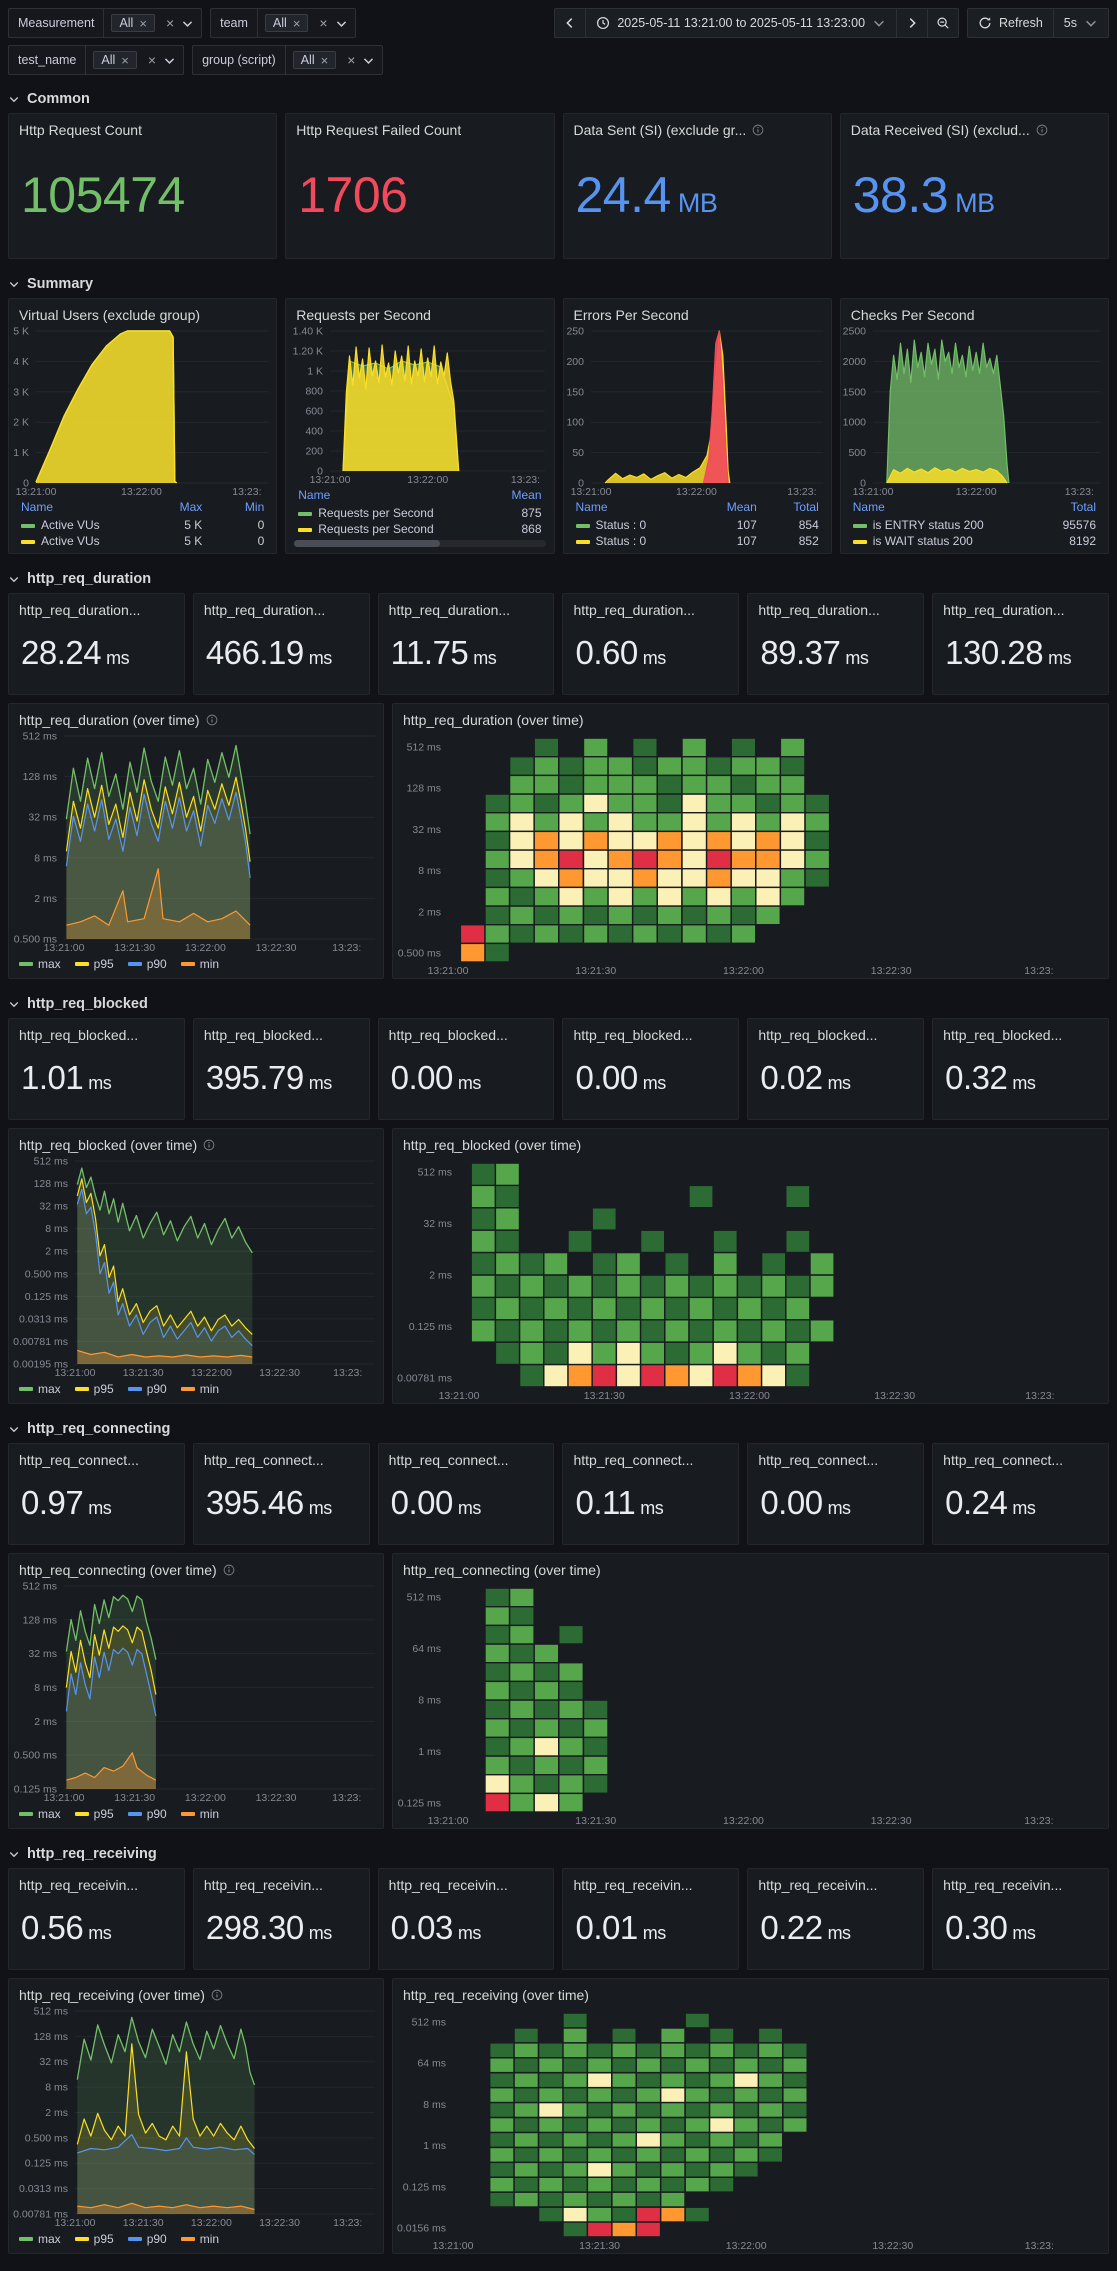 This screenshot has height=2271, width=1117. Describe the element at coordinates (48, 60) in the screenshot. I see `filter-label: test_name` at that location.